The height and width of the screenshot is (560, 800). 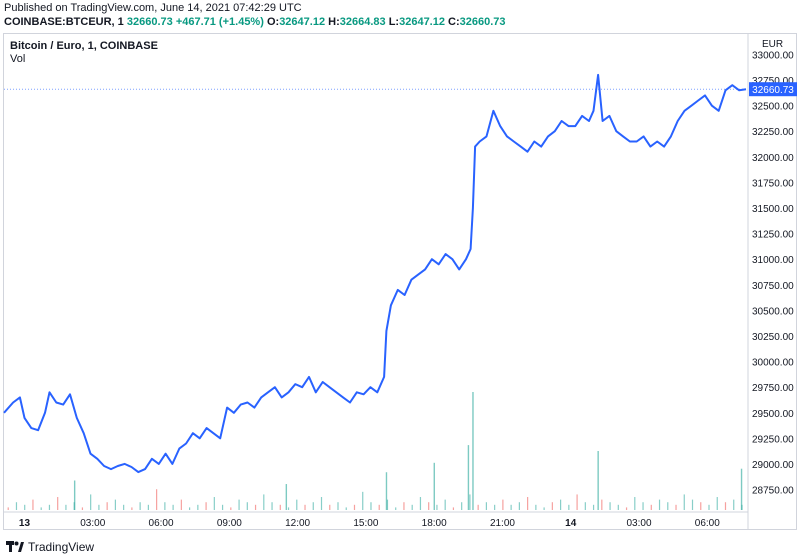 What do you see at coordinates (773, 414) in the screenshot?
I see `y-tick-label: 29500.00` at bounding box center [773, 414].